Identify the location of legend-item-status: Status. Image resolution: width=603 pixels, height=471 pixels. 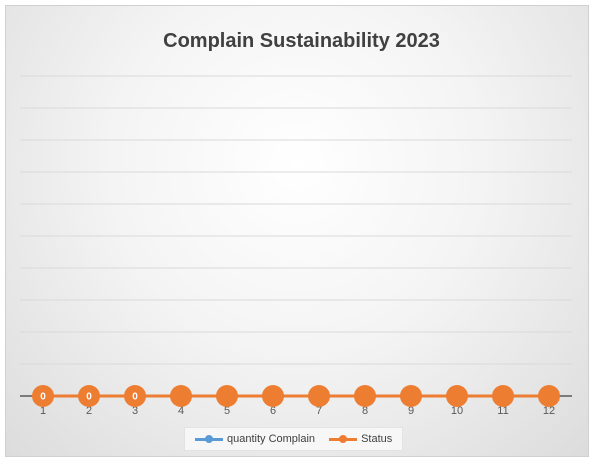
(360, 439).